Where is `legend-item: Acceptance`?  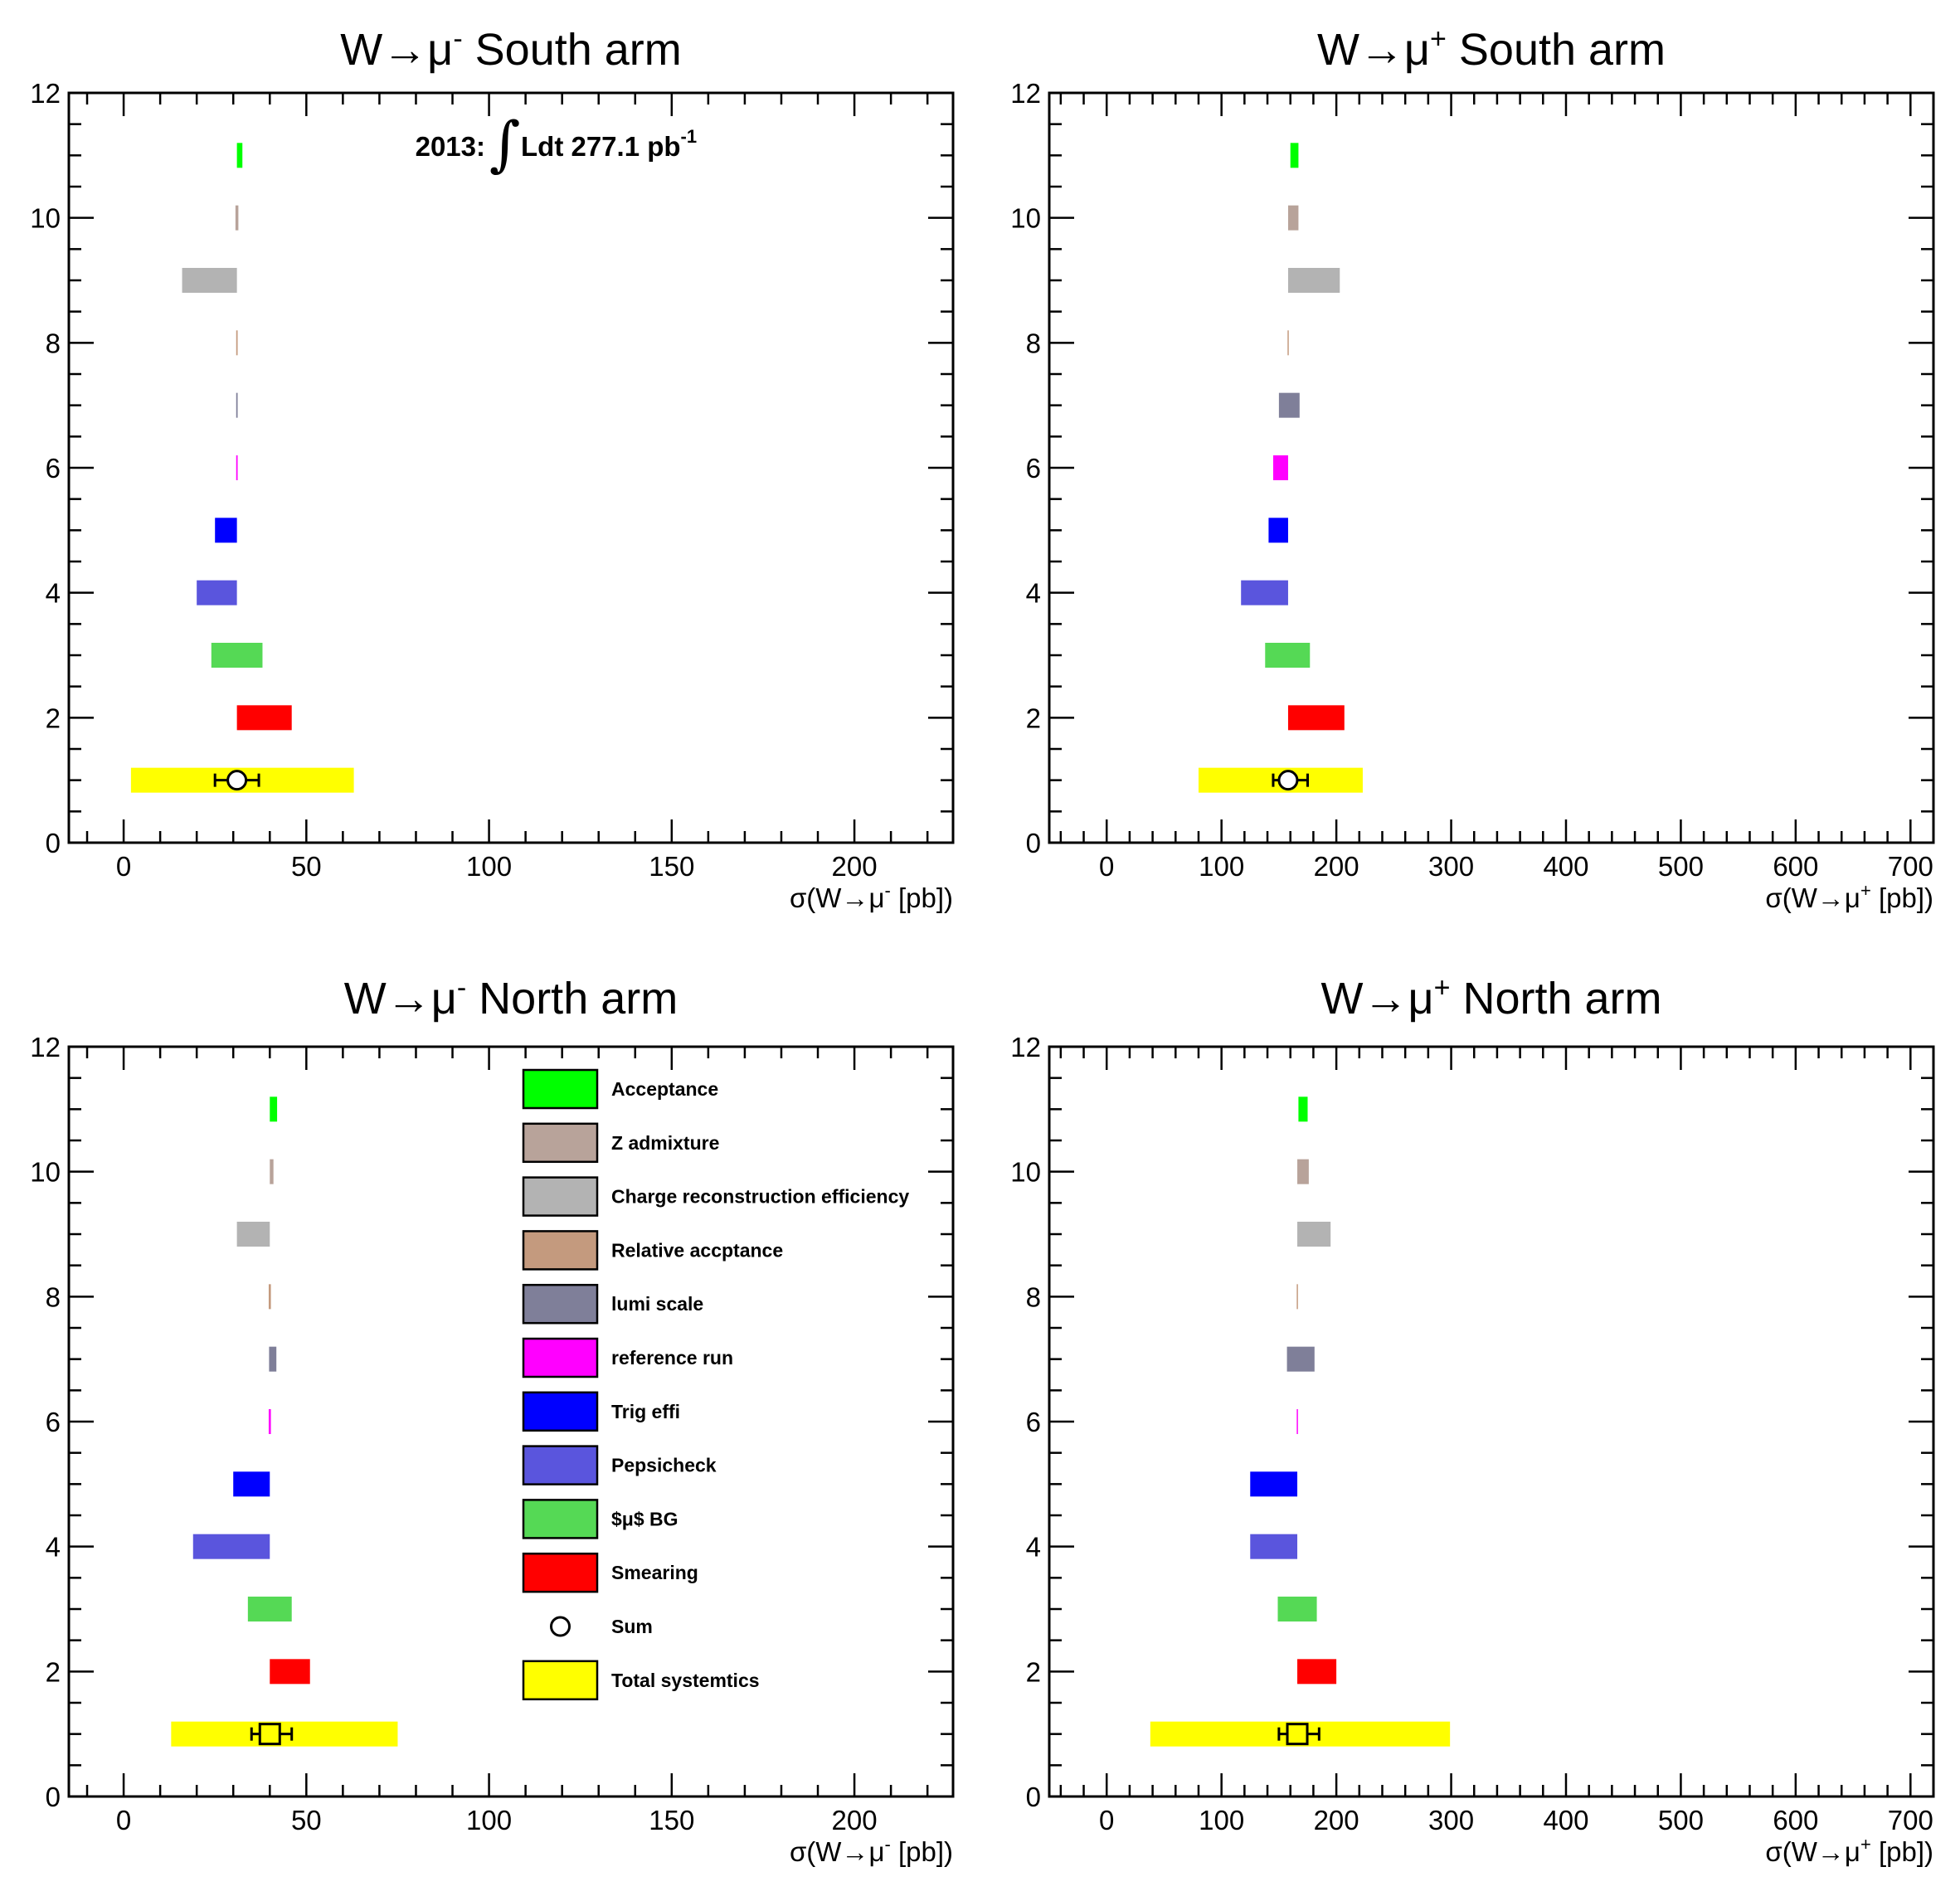
legend-item: Acceptance is located at coordinates (620, 1089).